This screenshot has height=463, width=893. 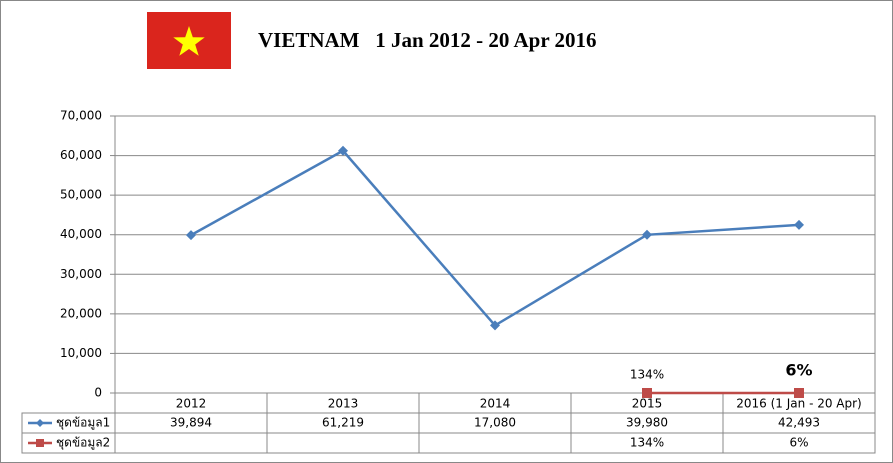 I want to click on y-tick-label: 30,000, so click(x=81, y=274).